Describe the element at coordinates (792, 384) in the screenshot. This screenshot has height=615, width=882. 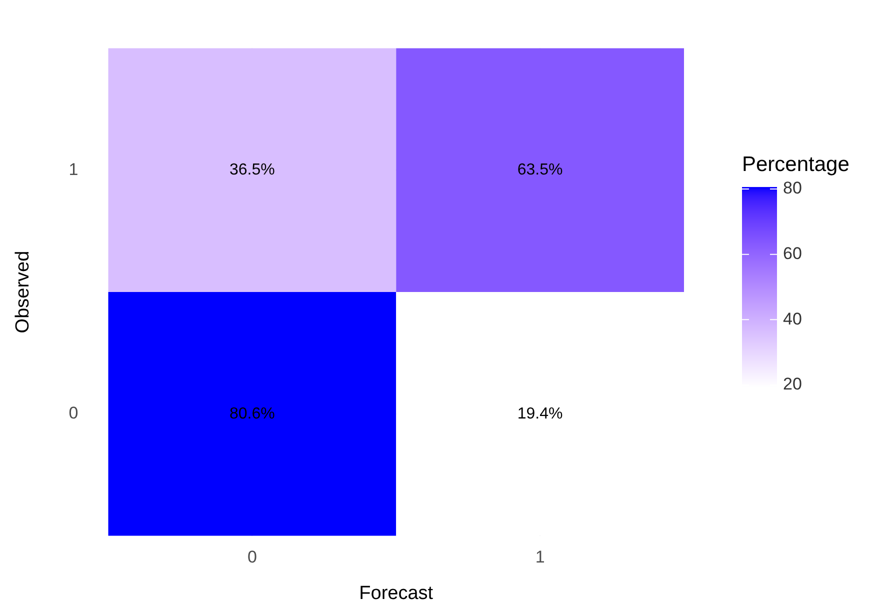
I see `color-bar-label: 20` at that location.